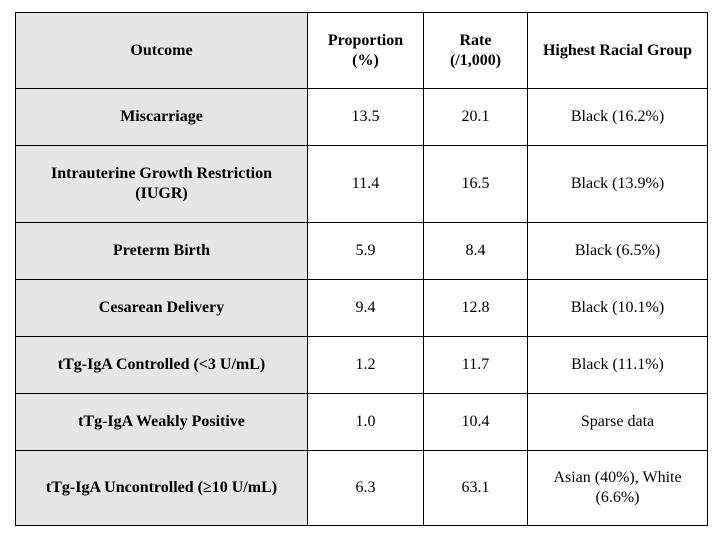  Describe the element at coordinates (161, 50) in the screenshot. I see `header-outcome: Outcome` at that location.